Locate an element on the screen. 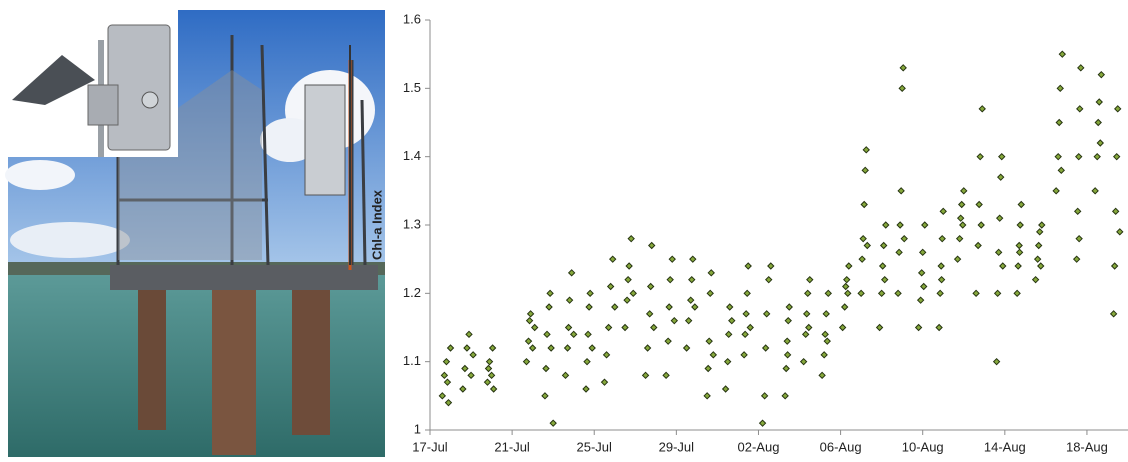 The width and height of the screenshot is (1128, 462). y-axis-title: Chl-a Index is located at coordinates (376, 224).